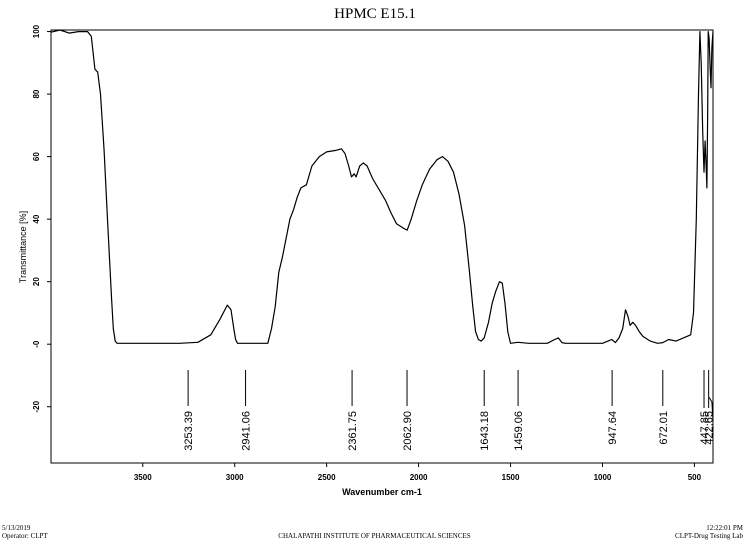 The height and width of the screenshot is (548, 749). What do you see at coordinates (613, 428) in the screenshot?
I see `peak-label: 947.64` at bounding box center [613, 428].